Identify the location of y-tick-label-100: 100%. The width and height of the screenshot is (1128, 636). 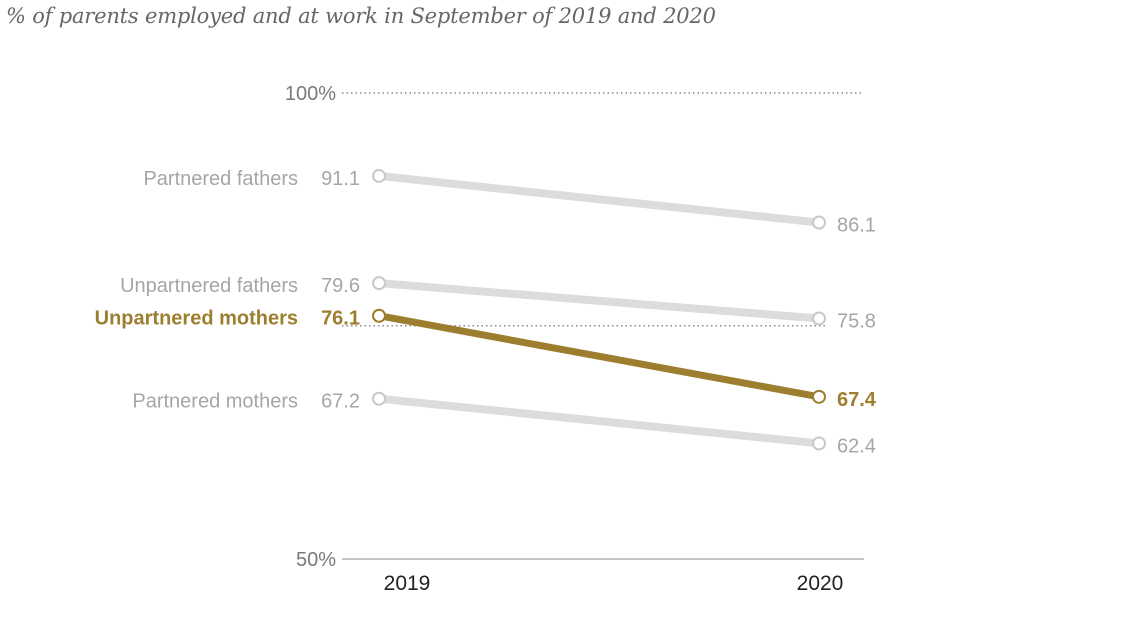
(310, 94).